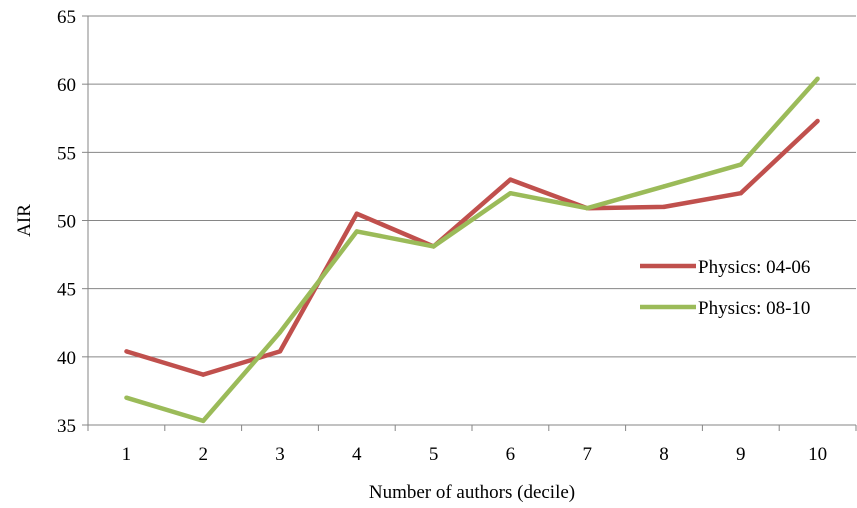 The image size is (857, 508). Describe the element at coordinates (511, 454) in the screenshot. I see `x-tick-label: 6` at that location.